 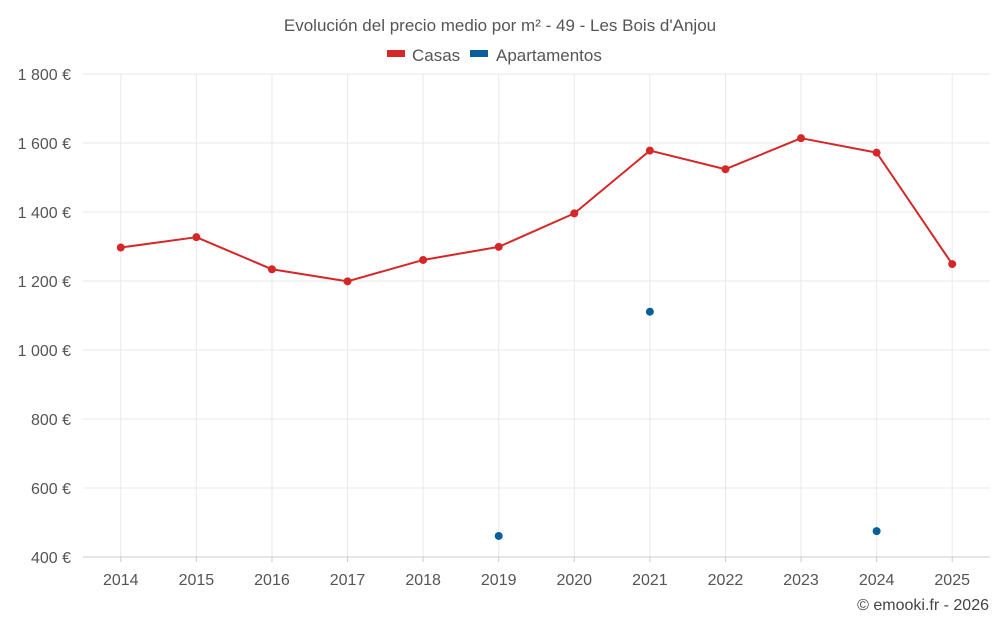 I want to click on y-tick-label: 1 600 €, so click(x=44, y=144).